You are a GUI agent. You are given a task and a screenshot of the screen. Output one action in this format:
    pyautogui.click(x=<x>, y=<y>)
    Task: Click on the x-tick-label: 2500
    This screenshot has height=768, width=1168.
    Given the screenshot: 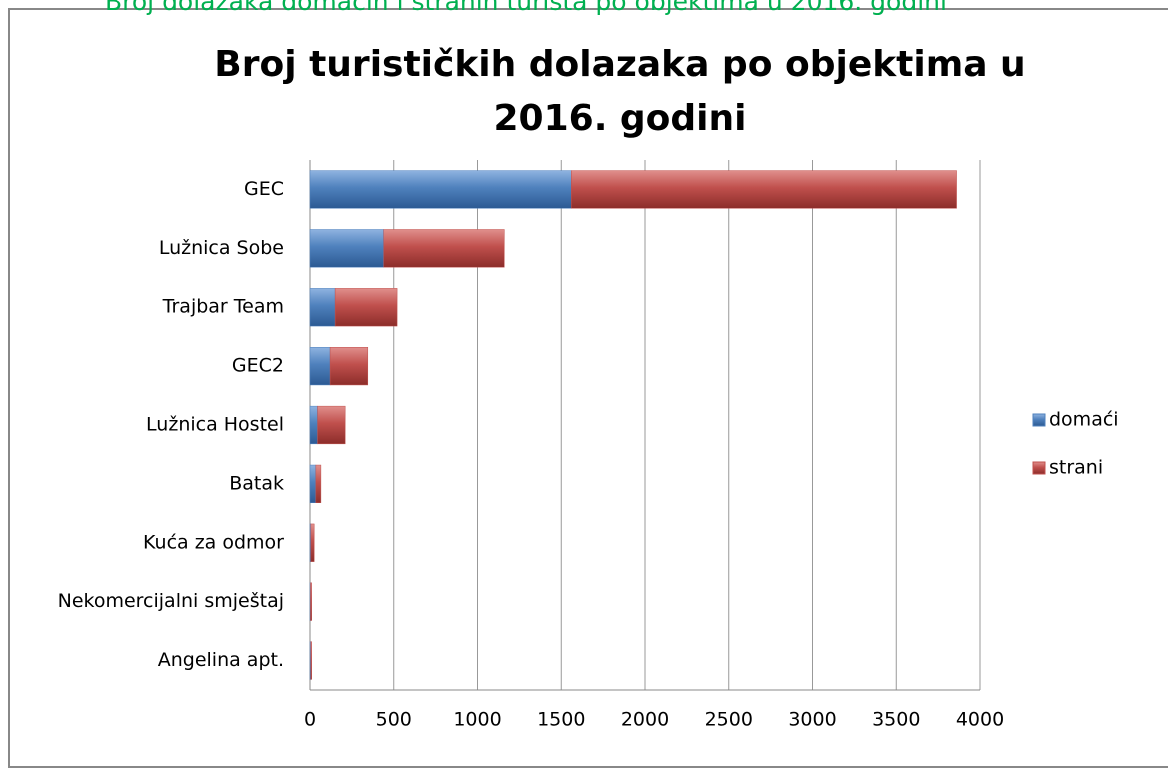 What is the action you would take?
    pyautogui.click(x=729, y=720)
    